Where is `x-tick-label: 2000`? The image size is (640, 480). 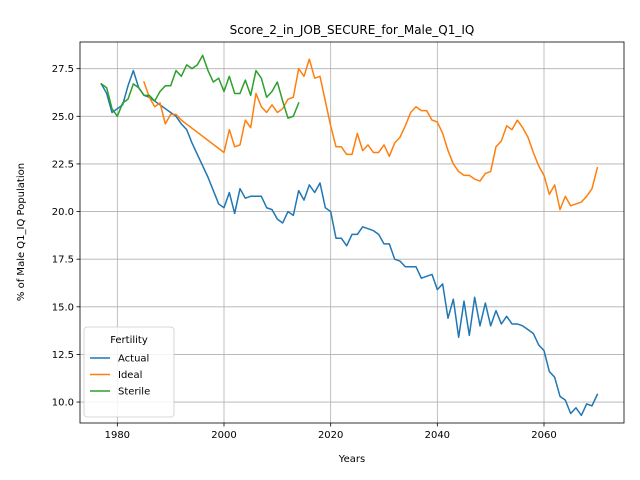 x-tick-label: 2000 is located at coordinates (223, 435).